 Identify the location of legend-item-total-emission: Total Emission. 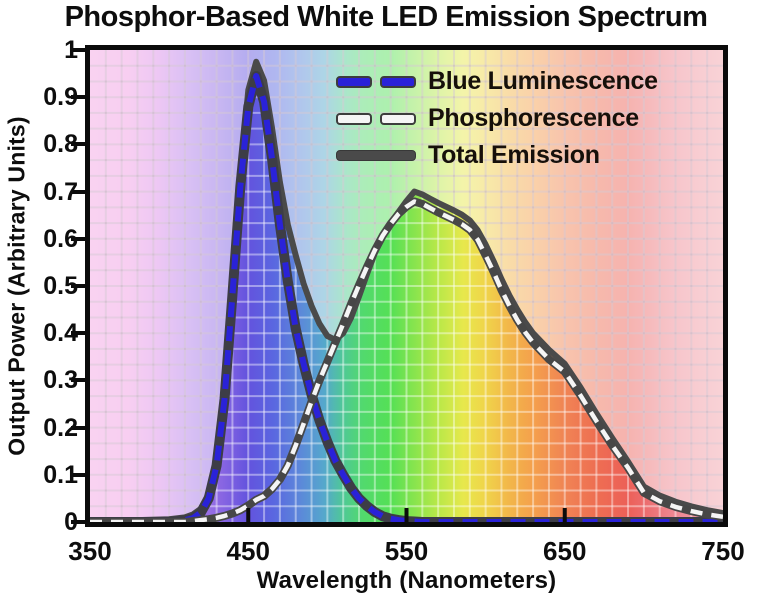
(497, 155).